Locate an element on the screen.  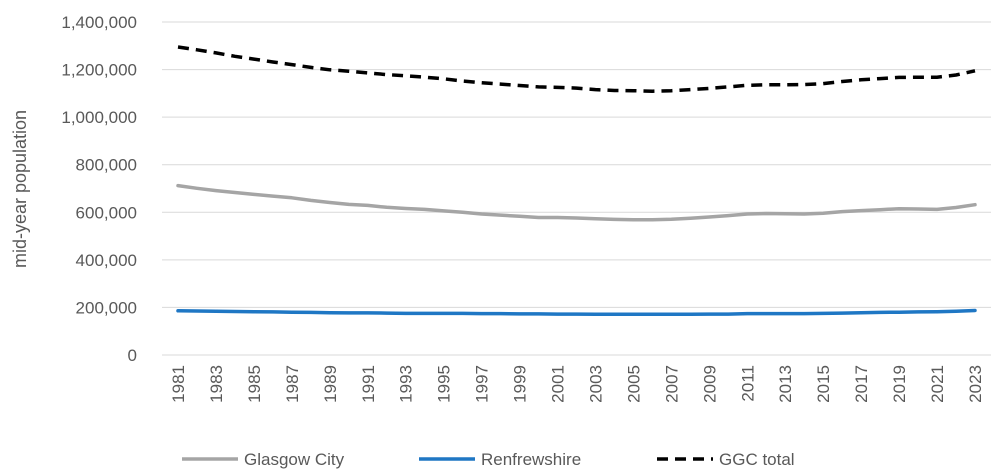
x-tick-label: 2007 is located at coordinates (671, 384).